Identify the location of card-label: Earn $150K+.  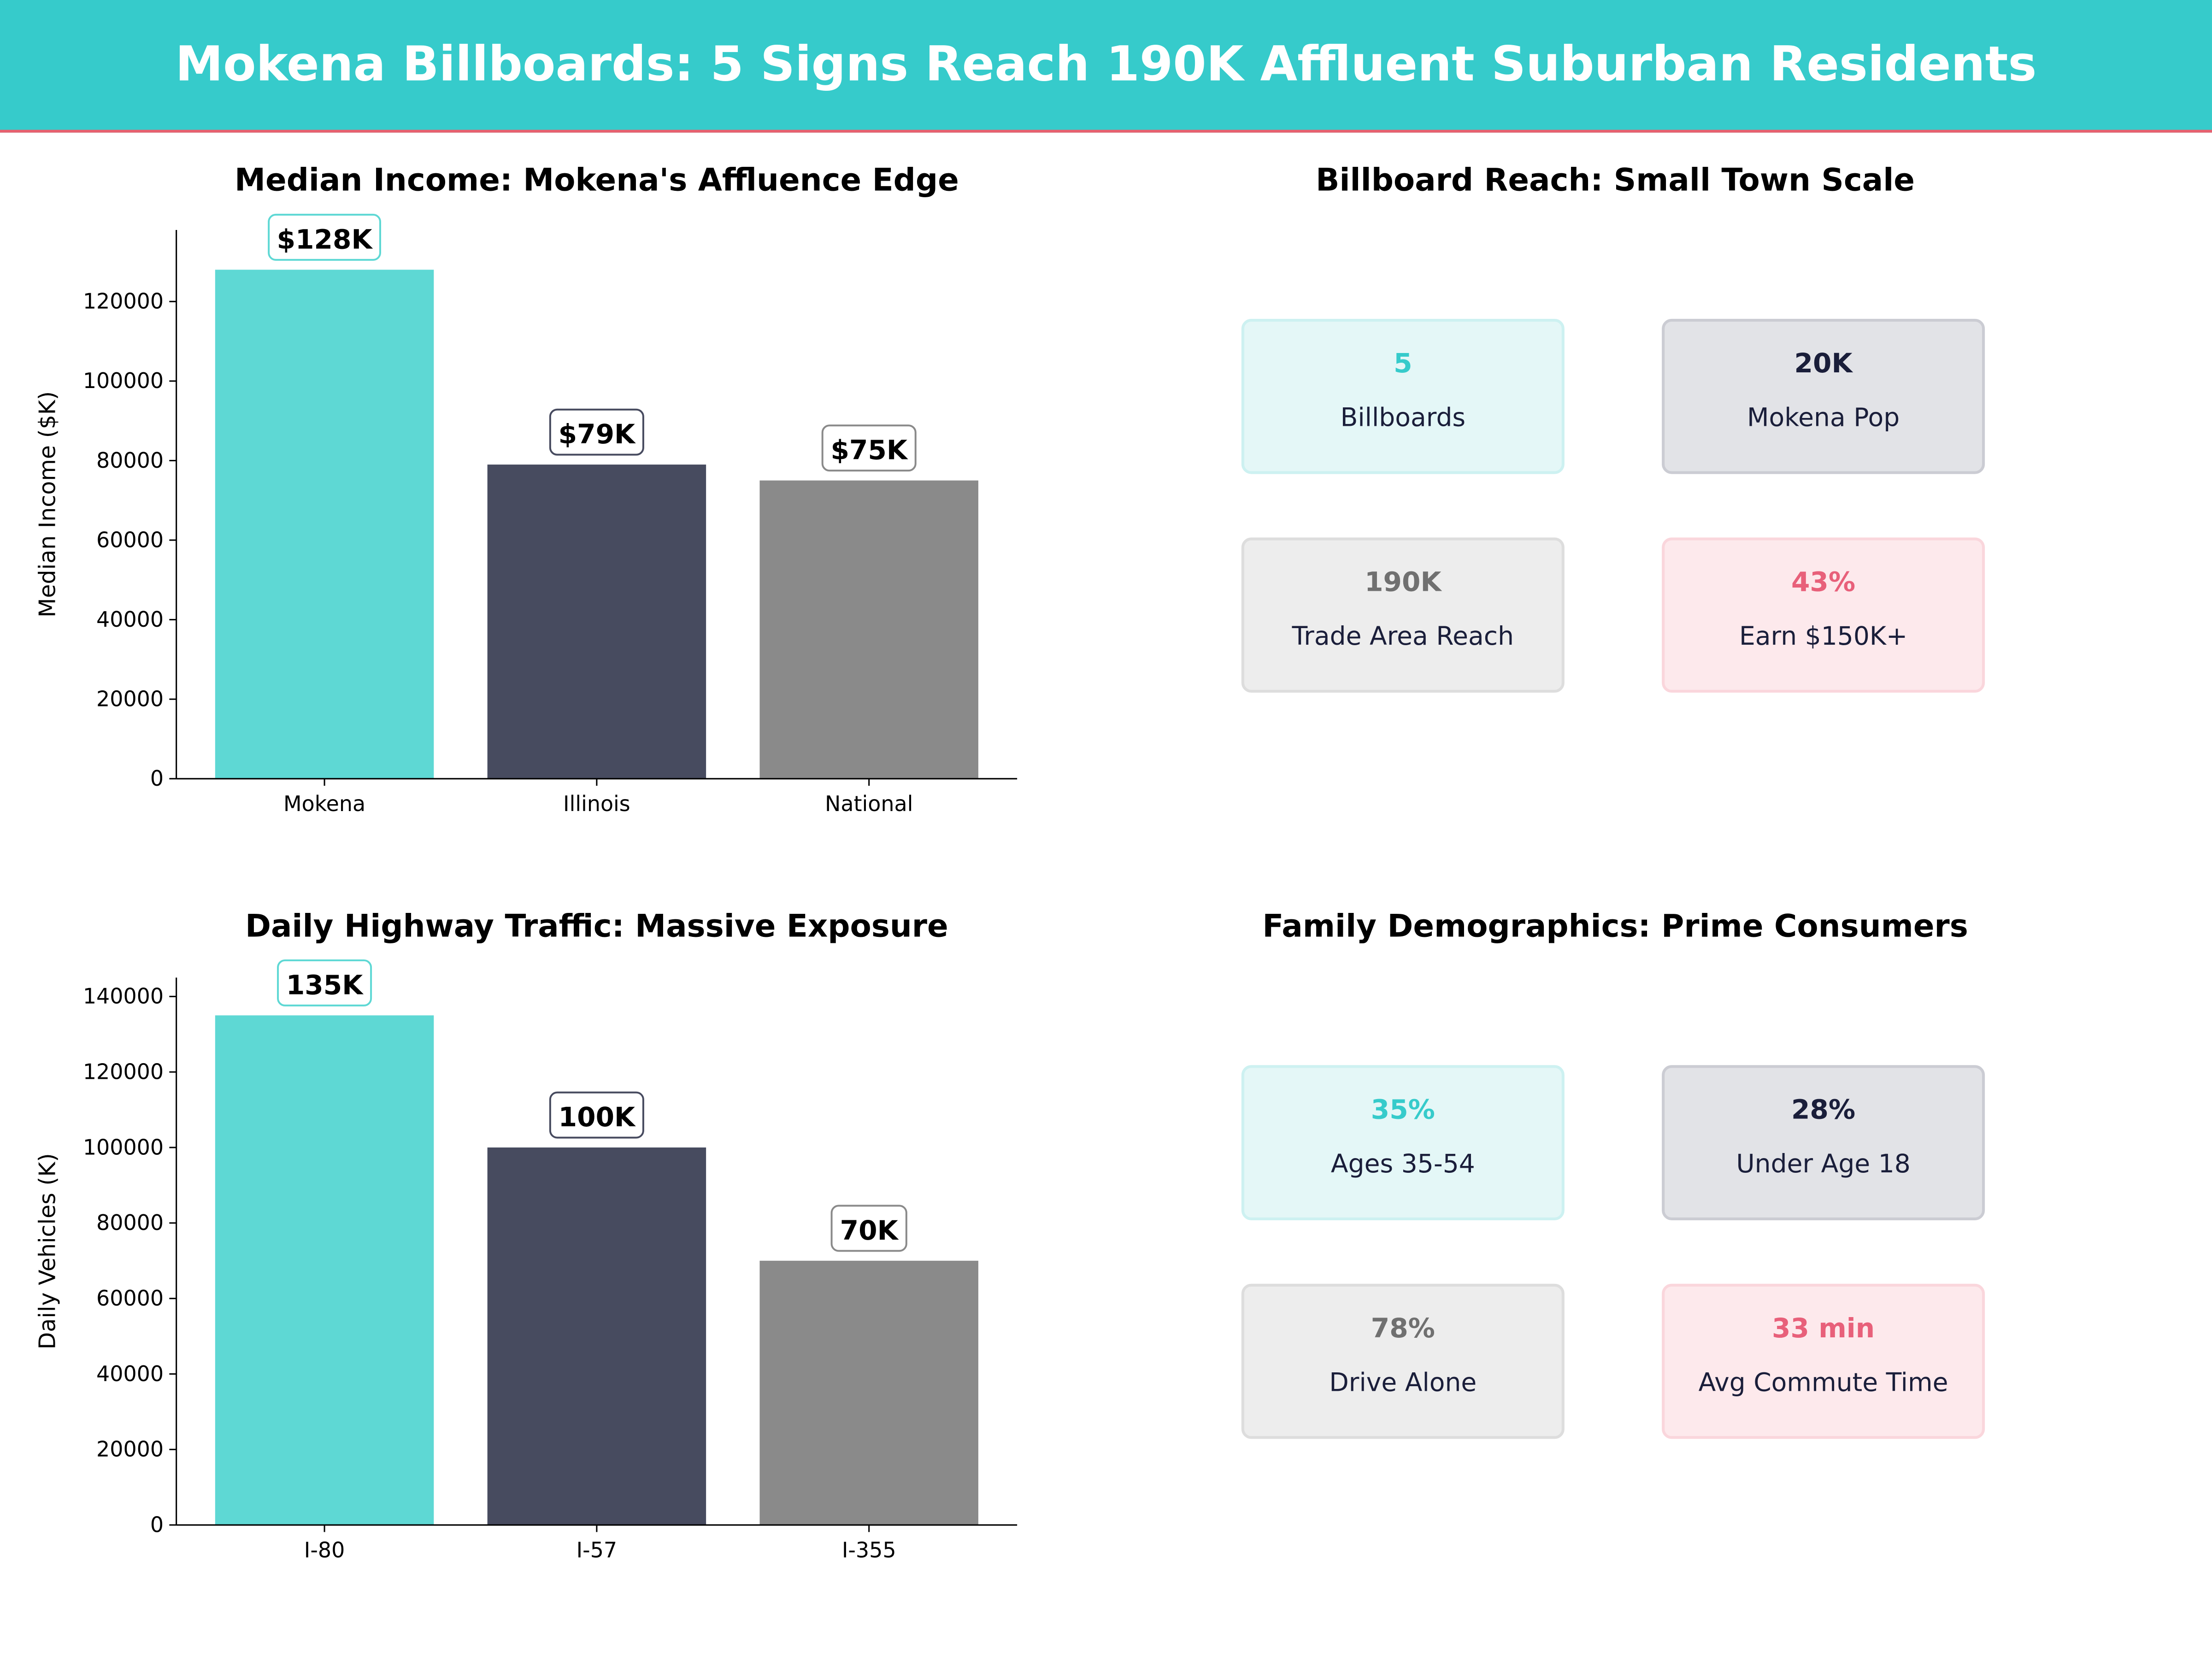
(1823, 637).